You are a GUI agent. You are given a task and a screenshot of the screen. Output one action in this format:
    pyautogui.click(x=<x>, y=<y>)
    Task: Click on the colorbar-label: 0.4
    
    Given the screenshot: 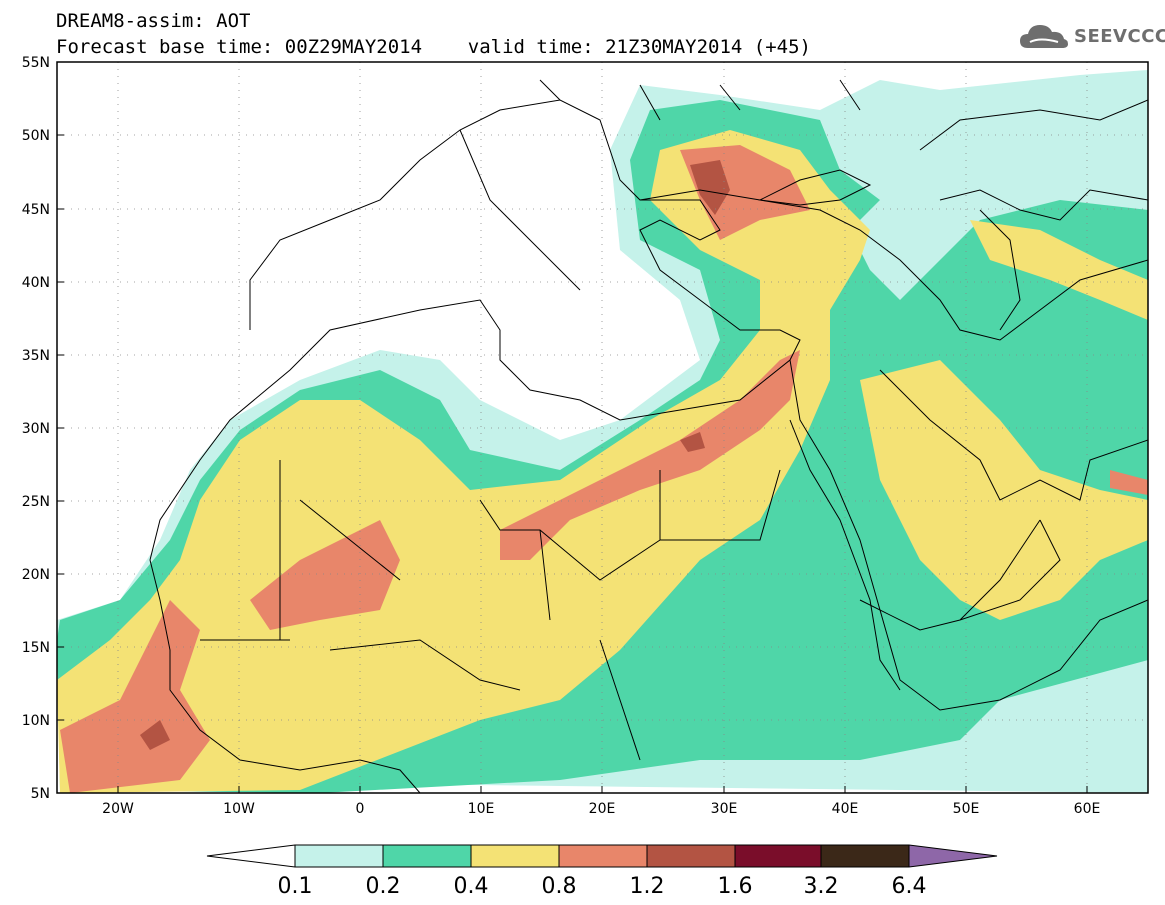 What is the action you would take?
    pyautogui.click(x=471, y=886)
    